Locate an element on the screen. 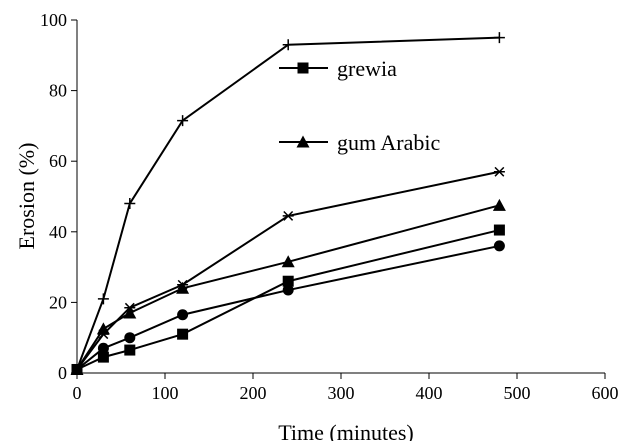 The image size is (624, 441). x-axis-label: Time (minutes) is located at coordinates (345, 430).